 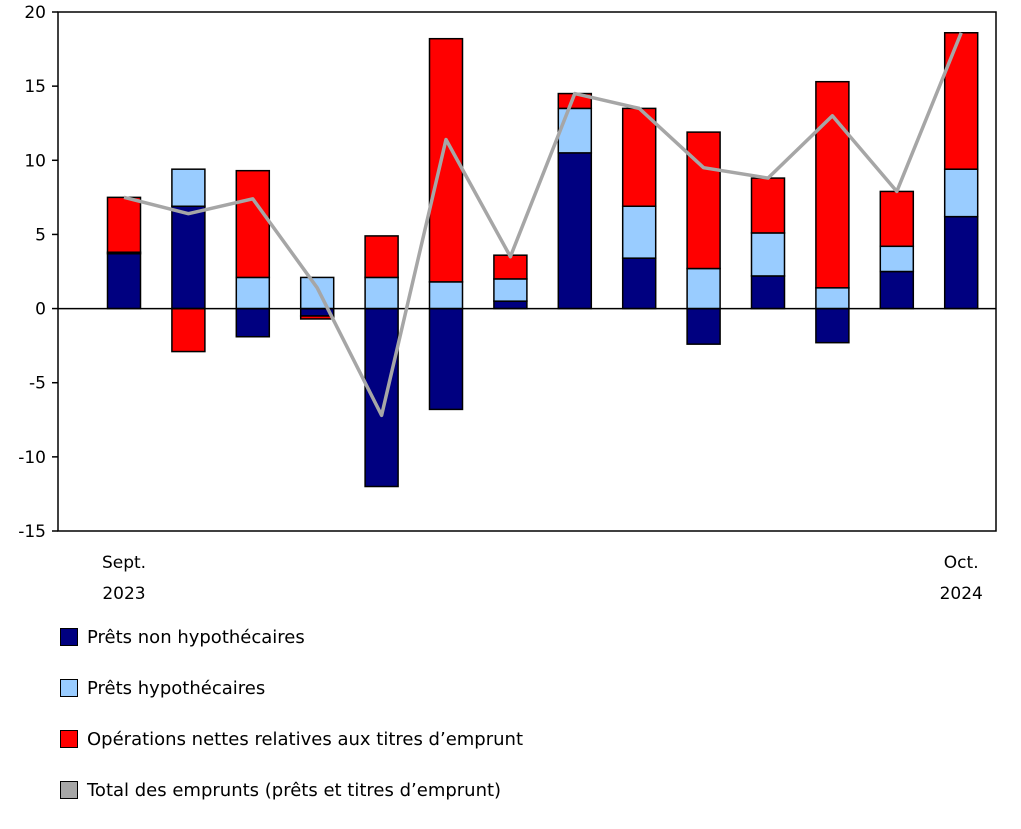 What do you see at coordinates (961, 563) in the screenshot?
I see `x-tick-label-month: Oct.` at bounding box center [961, 563].